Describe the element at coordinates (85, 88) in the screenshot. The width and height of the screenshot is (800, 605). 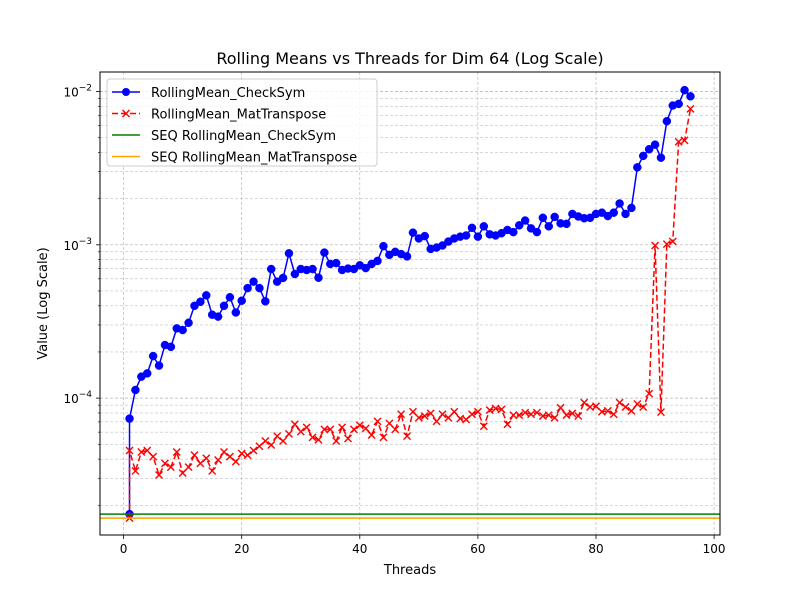
I see `y-tick-exponent: −2` at that location.